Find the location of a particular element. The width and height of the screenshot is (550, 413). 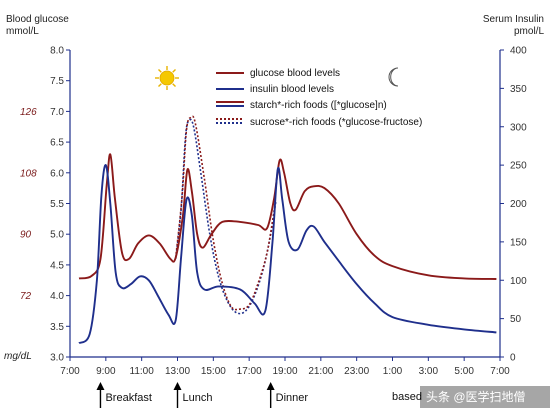

x-tick-label: 11:00 is located at coordinates (142, 371).